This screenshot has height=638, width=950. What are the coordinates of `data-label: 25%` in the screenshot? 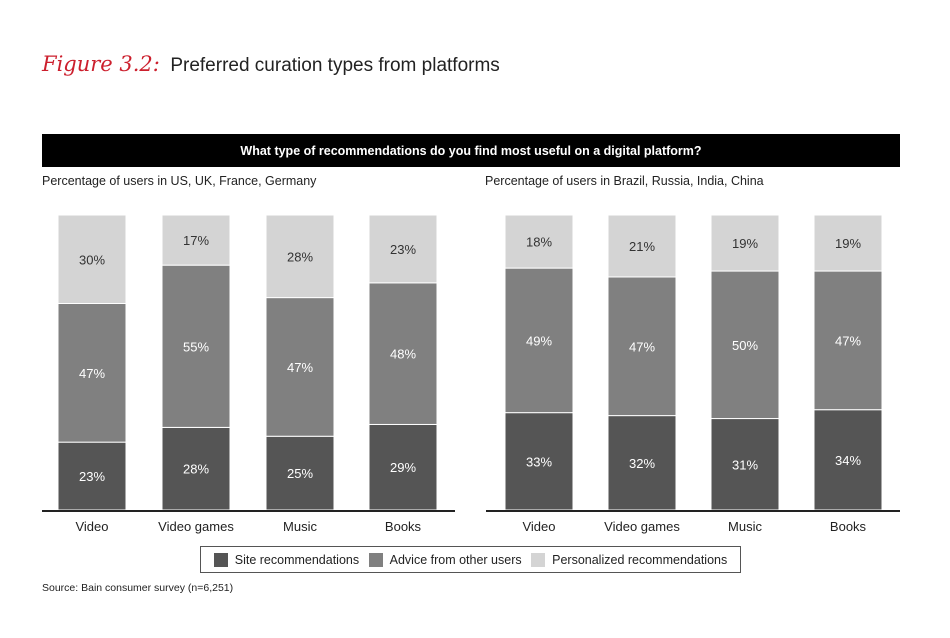 It's located at (300, 473).